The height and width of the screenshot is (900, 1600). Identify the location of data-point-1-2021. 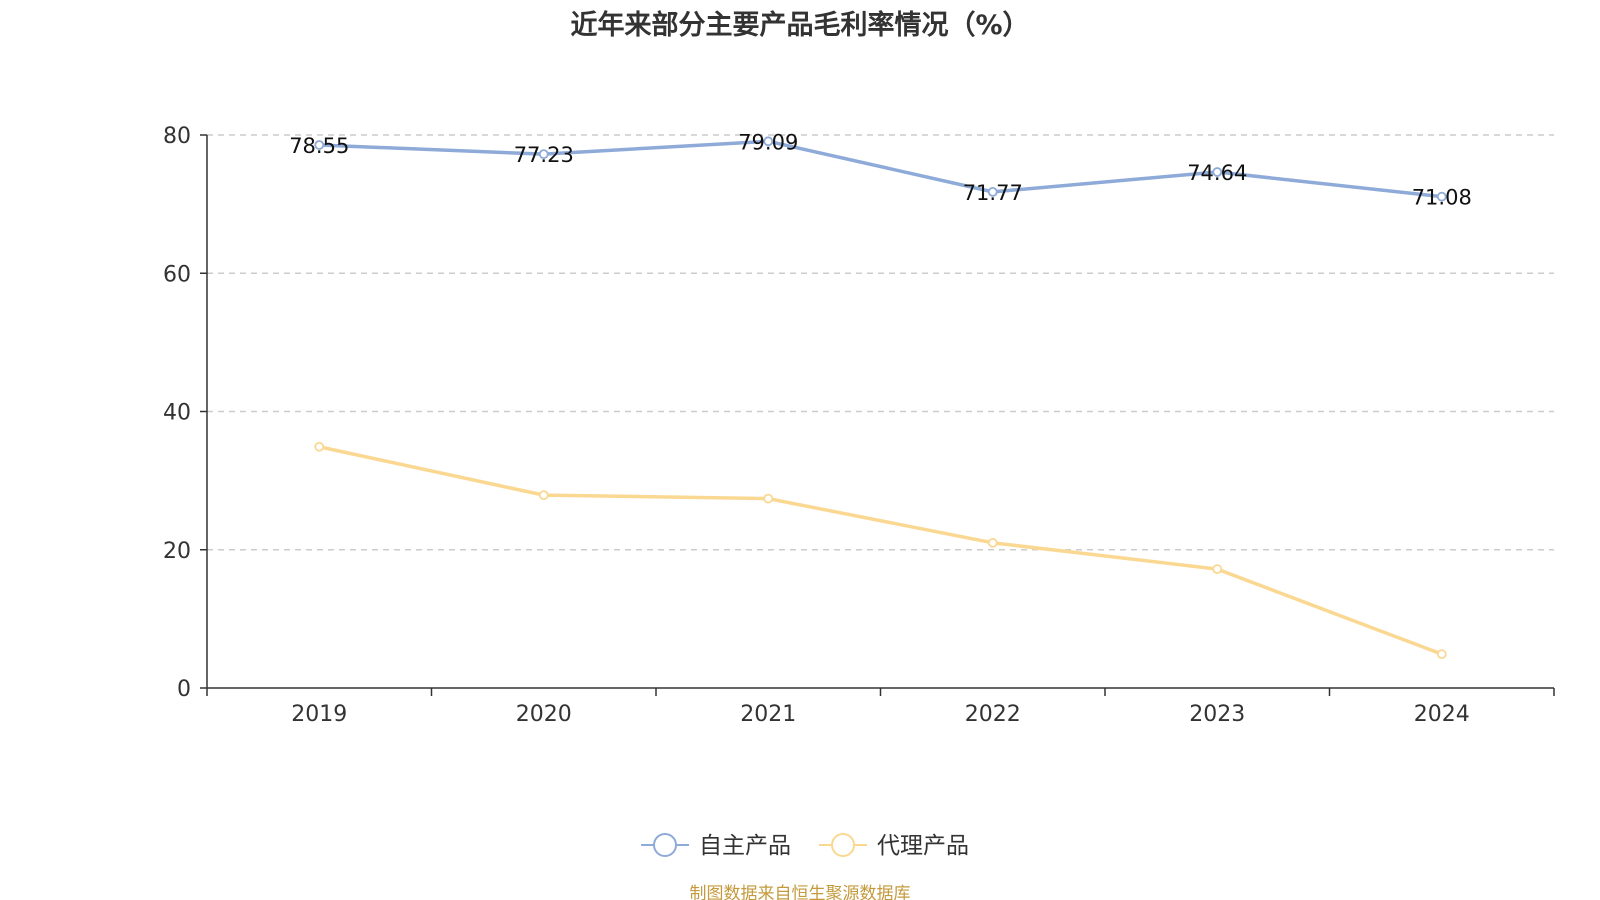
(768, 498).